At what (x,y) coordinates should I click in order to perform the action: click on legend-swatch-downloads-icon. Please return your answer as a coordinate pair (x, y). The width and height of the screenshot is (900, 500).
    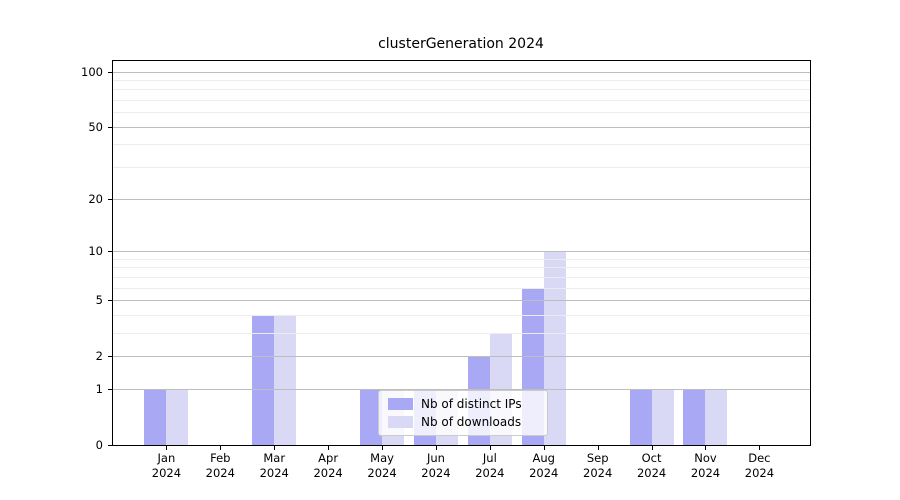
    Looking at the image, I should click on (400, 422).